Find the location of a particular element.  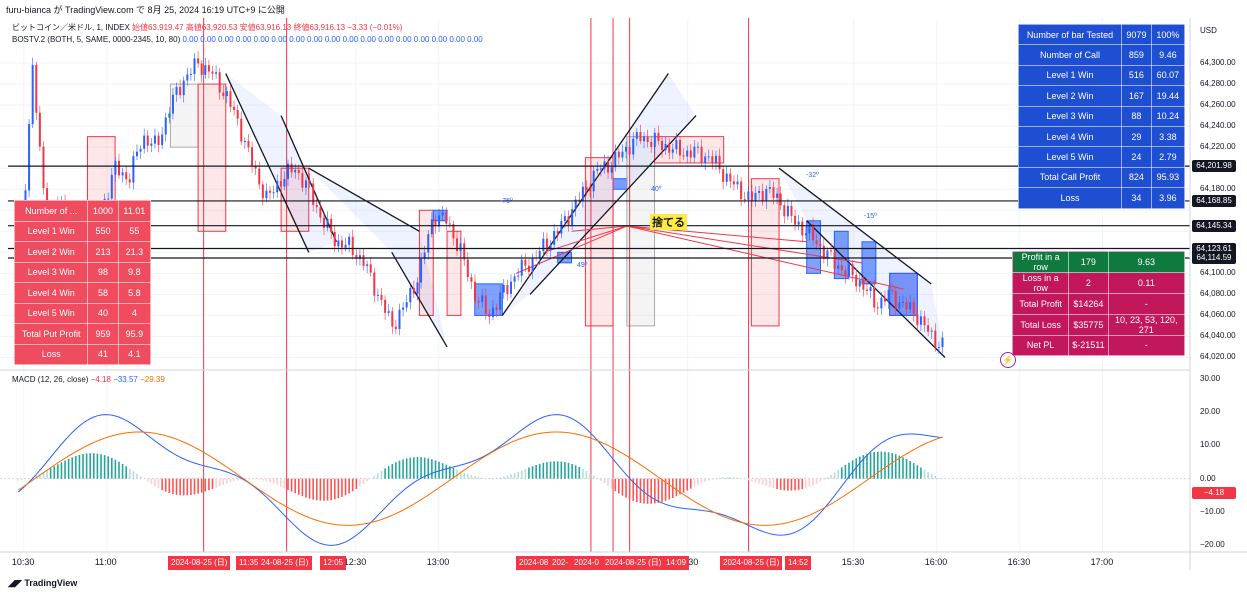

time-highlight-label: 14:09 is located at coordinates (676, 563).